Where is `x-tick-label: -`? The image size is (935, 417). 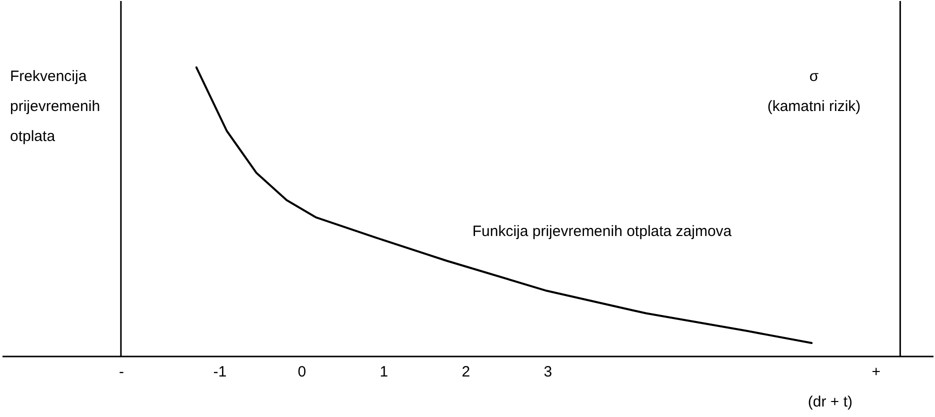
x-tick-label: - is located at coordinates (121, 372).